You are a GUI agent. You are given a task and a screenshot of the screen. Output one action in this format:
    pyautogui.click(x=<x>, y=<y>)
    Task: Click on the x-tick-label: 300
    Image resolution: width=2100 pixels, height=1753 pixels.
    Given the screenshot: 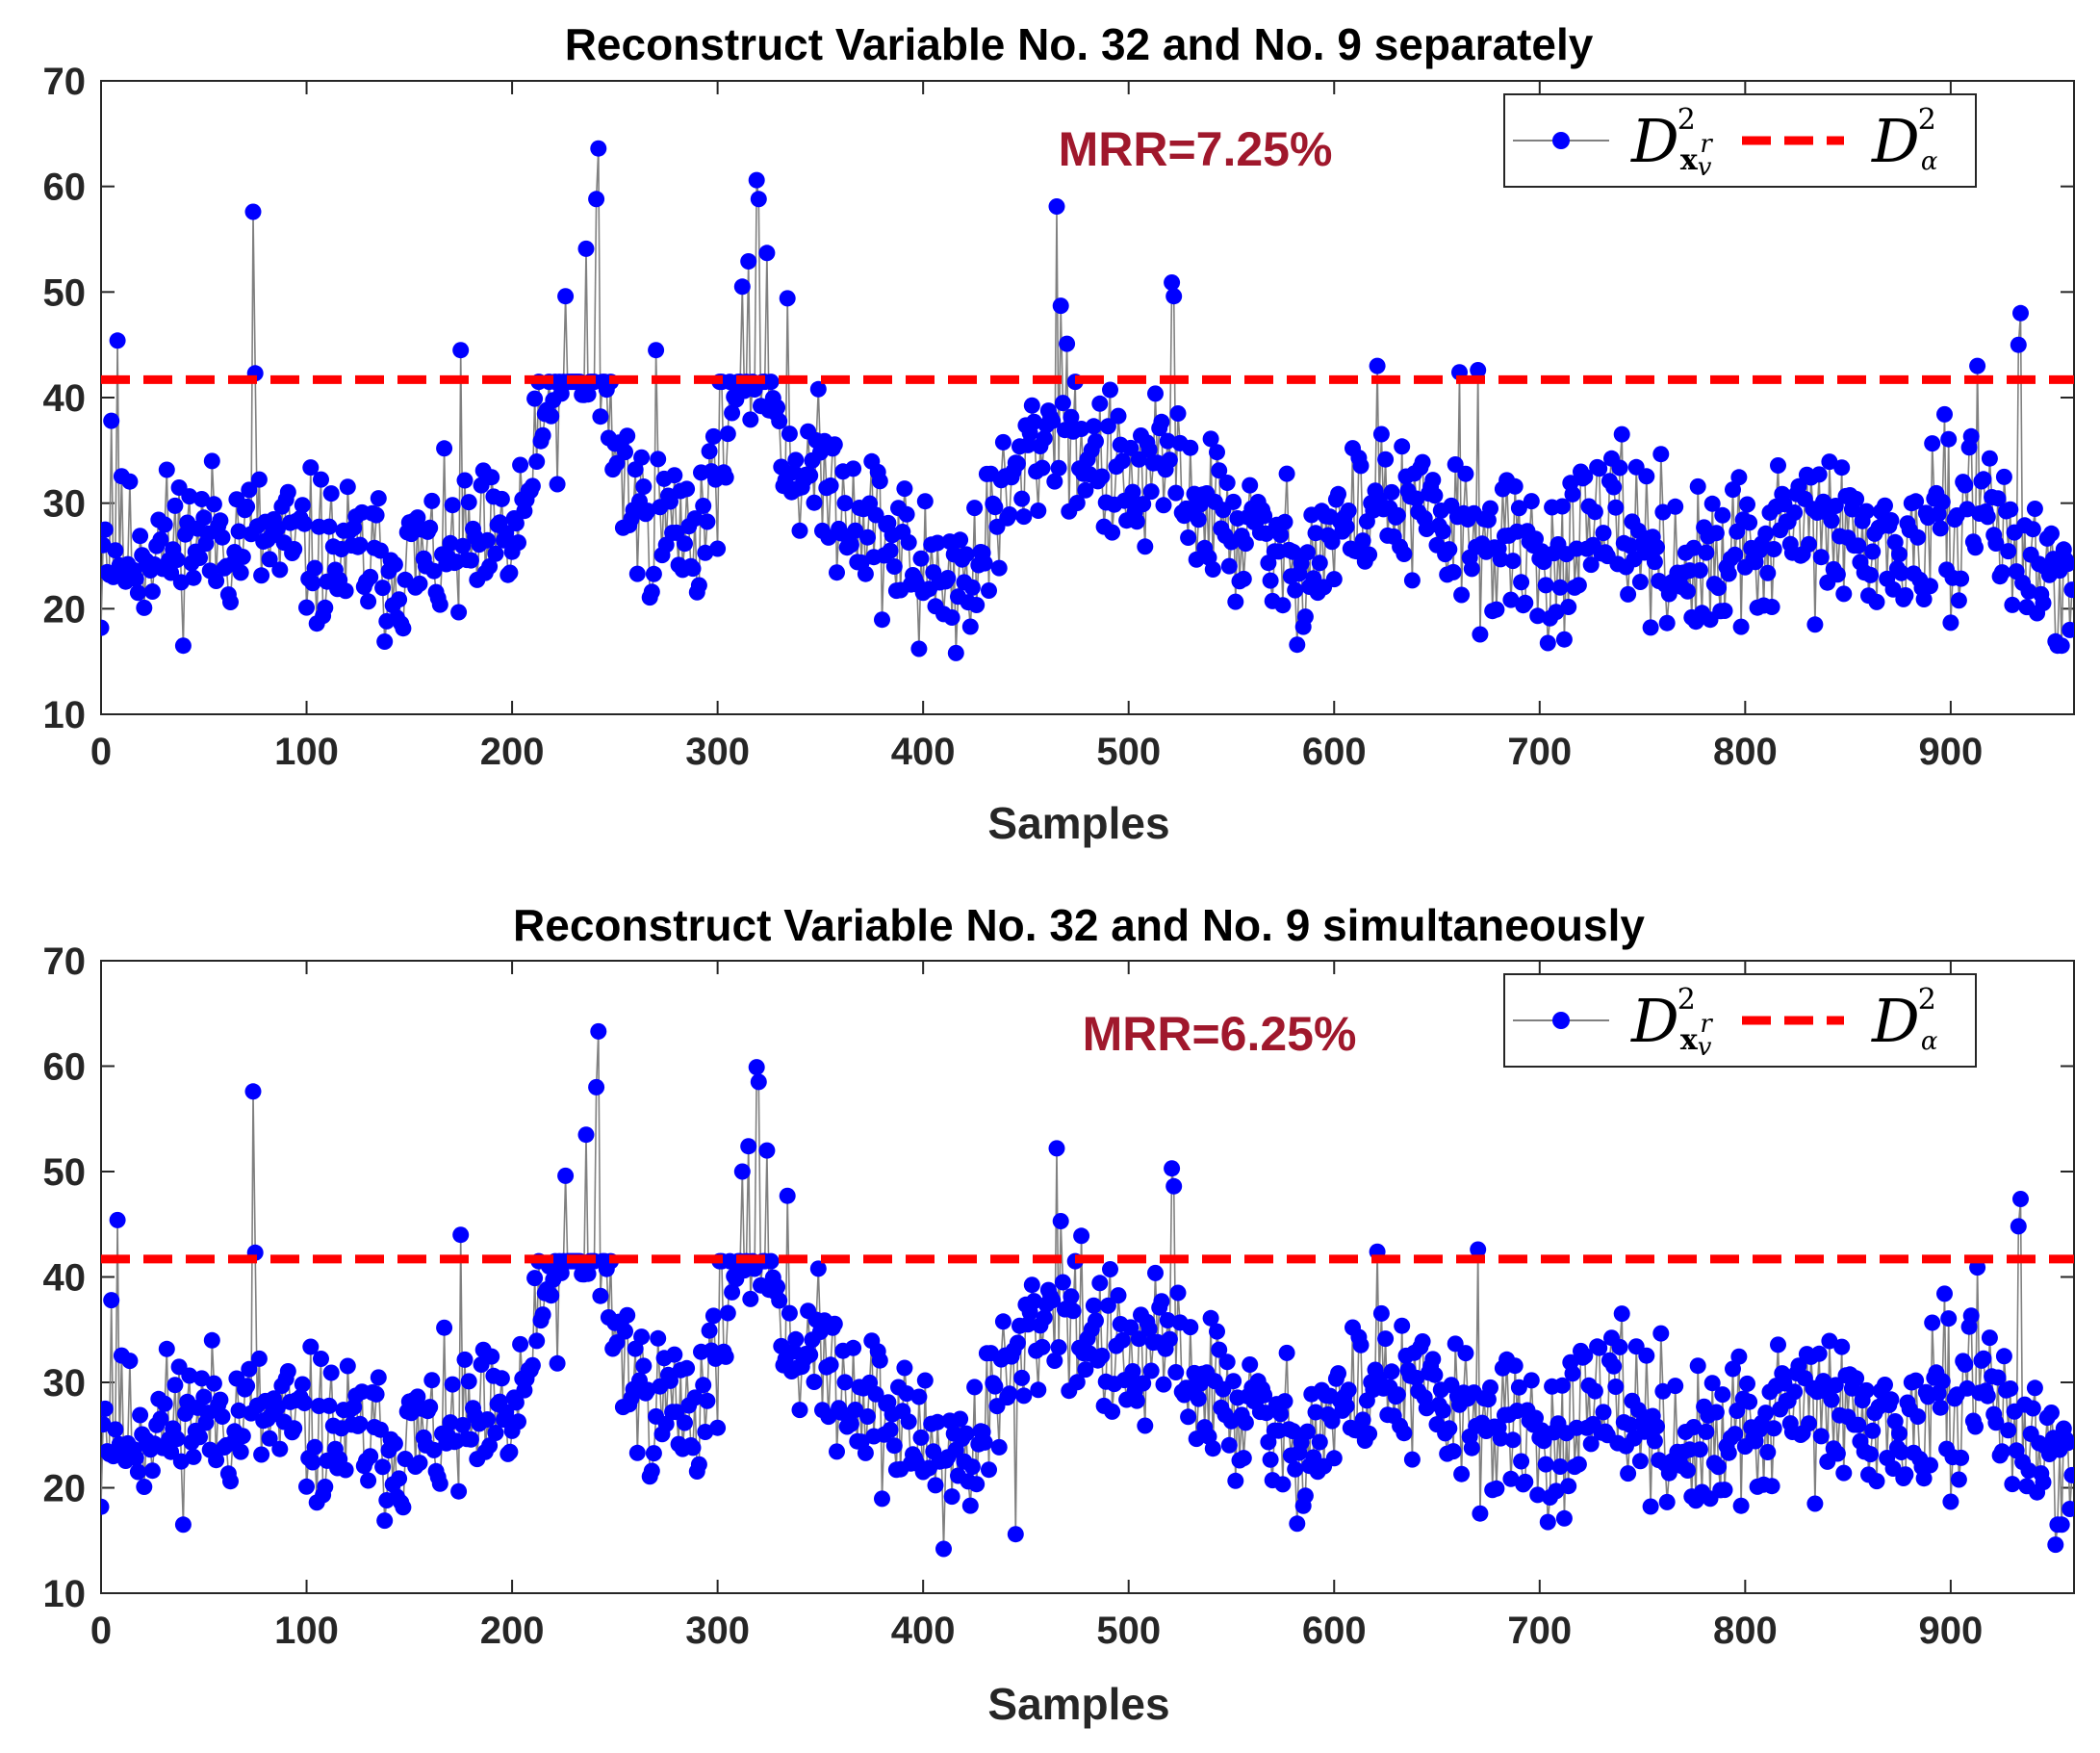 What is the action you would take?
    pyautogui.click(x=717, y=1631)
    